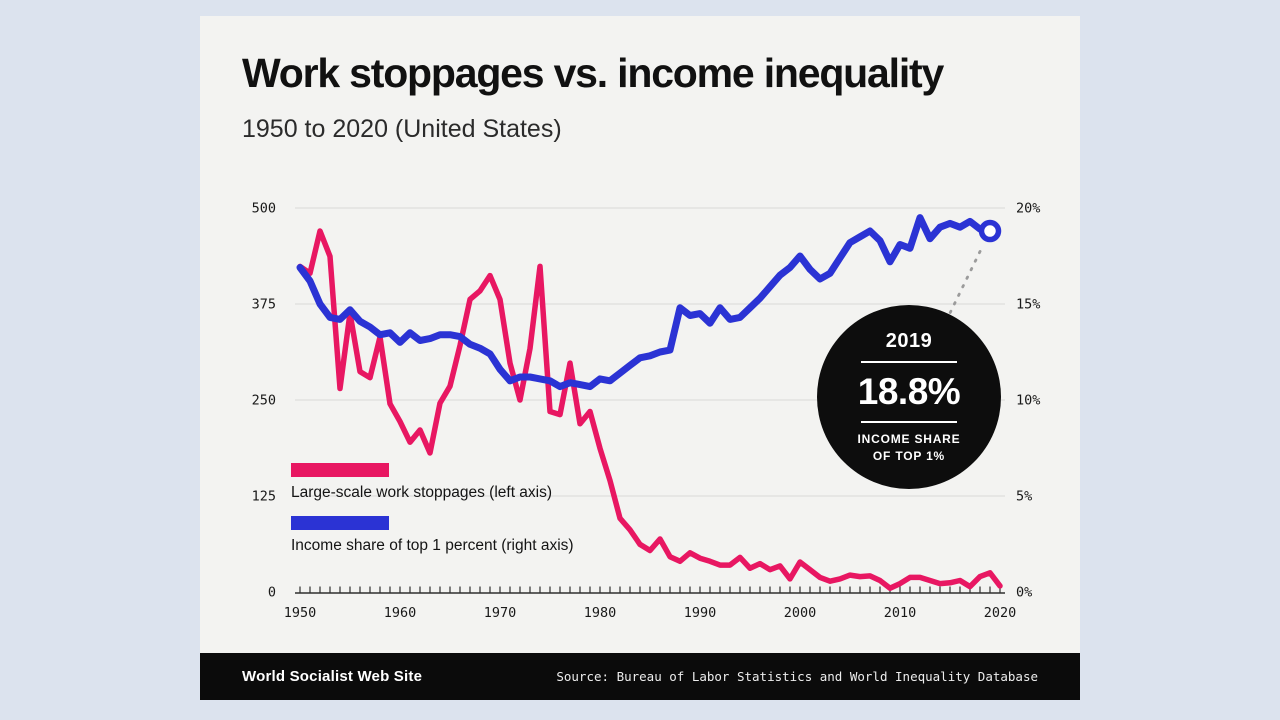 This screenshot has width=1280, height=720. What do you see at coordinates (340, 523) in the screenshot?
I see `income-share-swatch` at bounding box center [340, 523].